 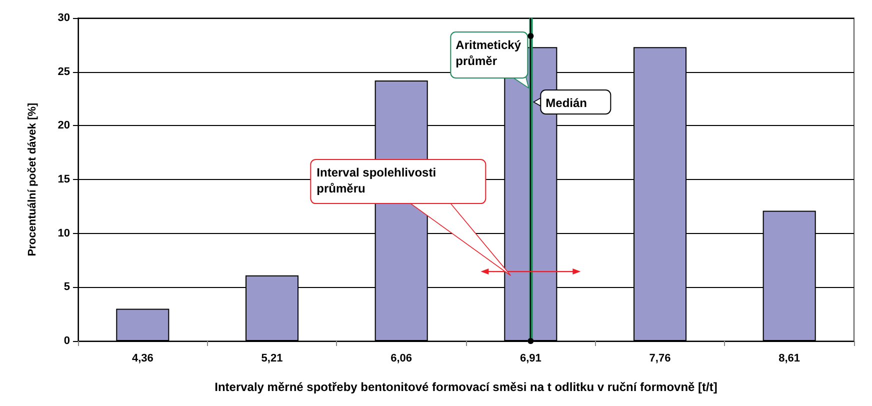 I want to click on y-tick-label: 15, so click(x=64, y=180).